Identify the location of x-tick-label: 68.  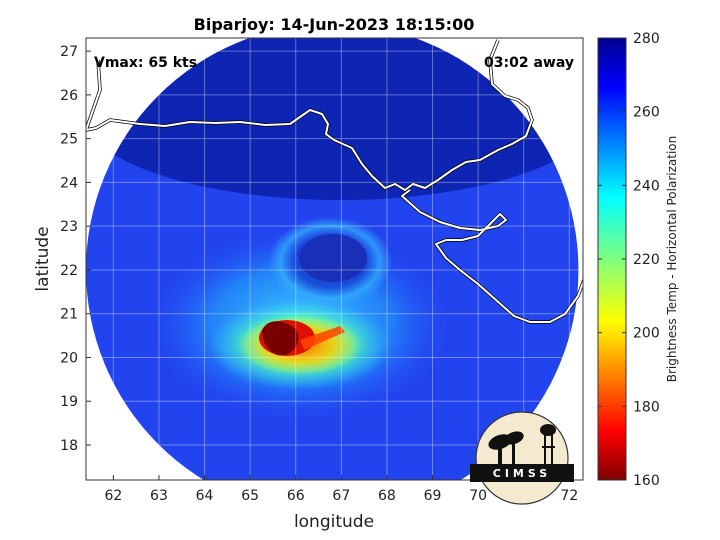
(387, 496).